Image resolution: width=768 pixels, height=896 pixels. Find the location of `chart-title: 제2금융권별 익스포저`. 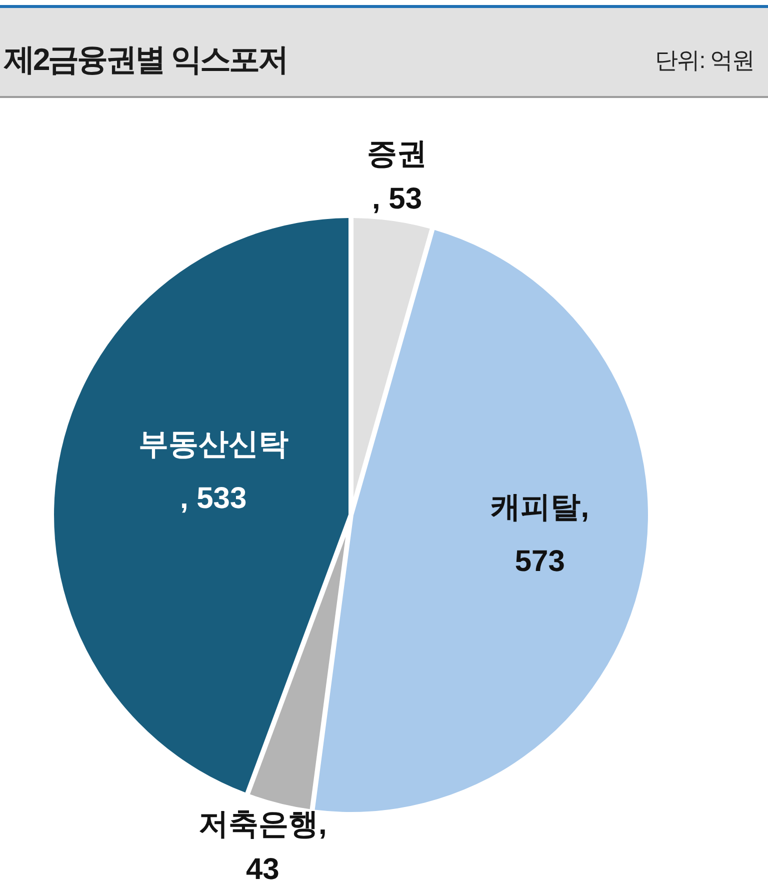

chart-title: 제2금융권별 익스포저 is located at coordinates (145, 59).